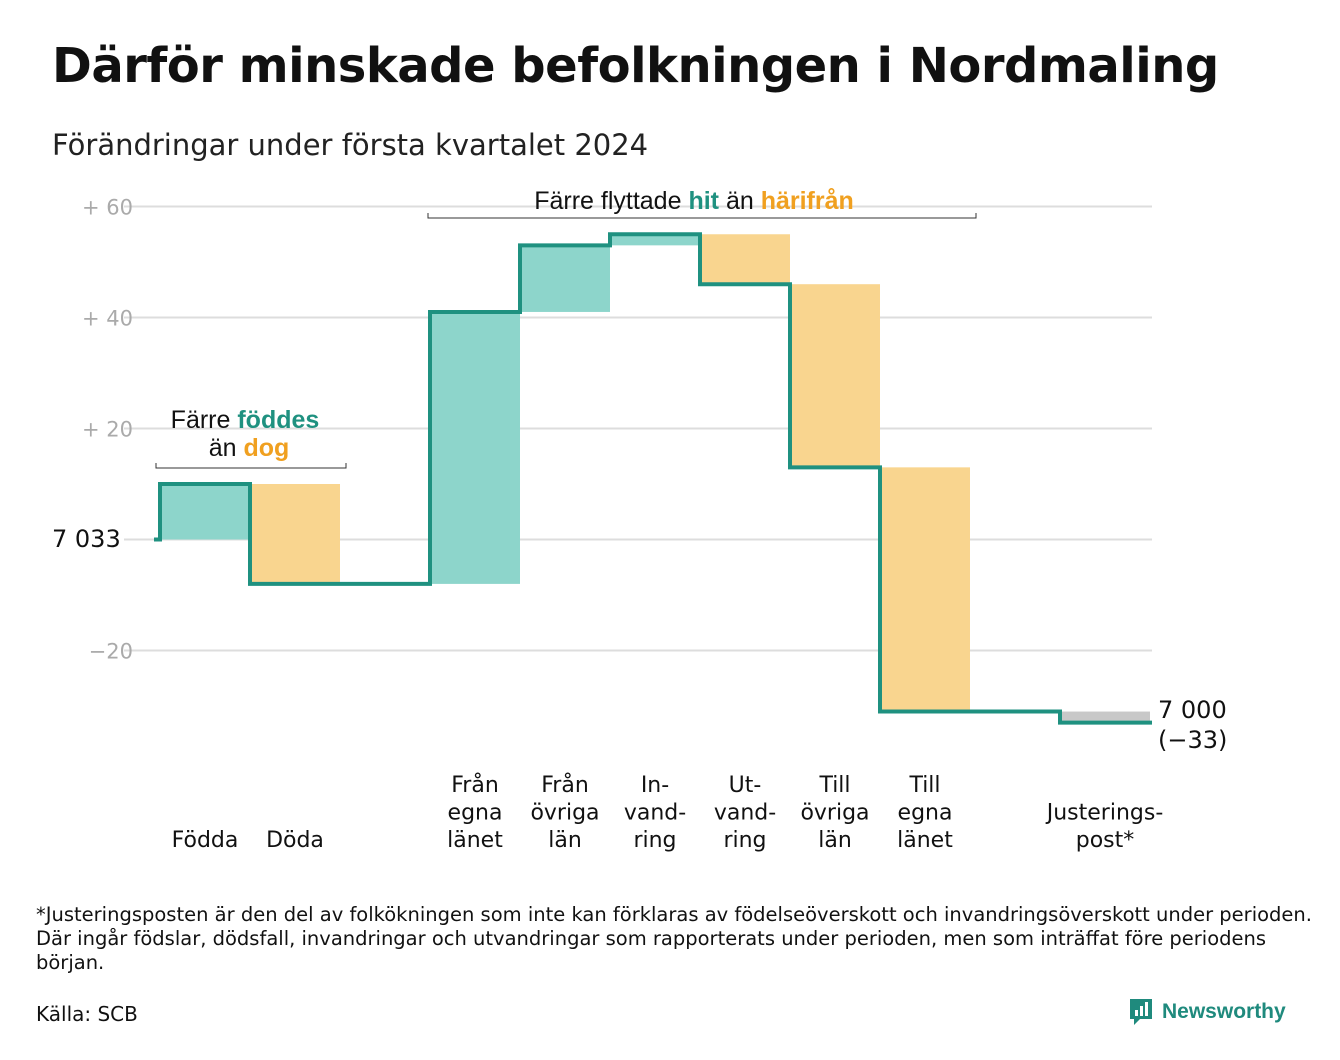 Image resolution: width=1340 pixels, height=1060 pixels. I want to click on svg-text: än dog, so click(249, 448).